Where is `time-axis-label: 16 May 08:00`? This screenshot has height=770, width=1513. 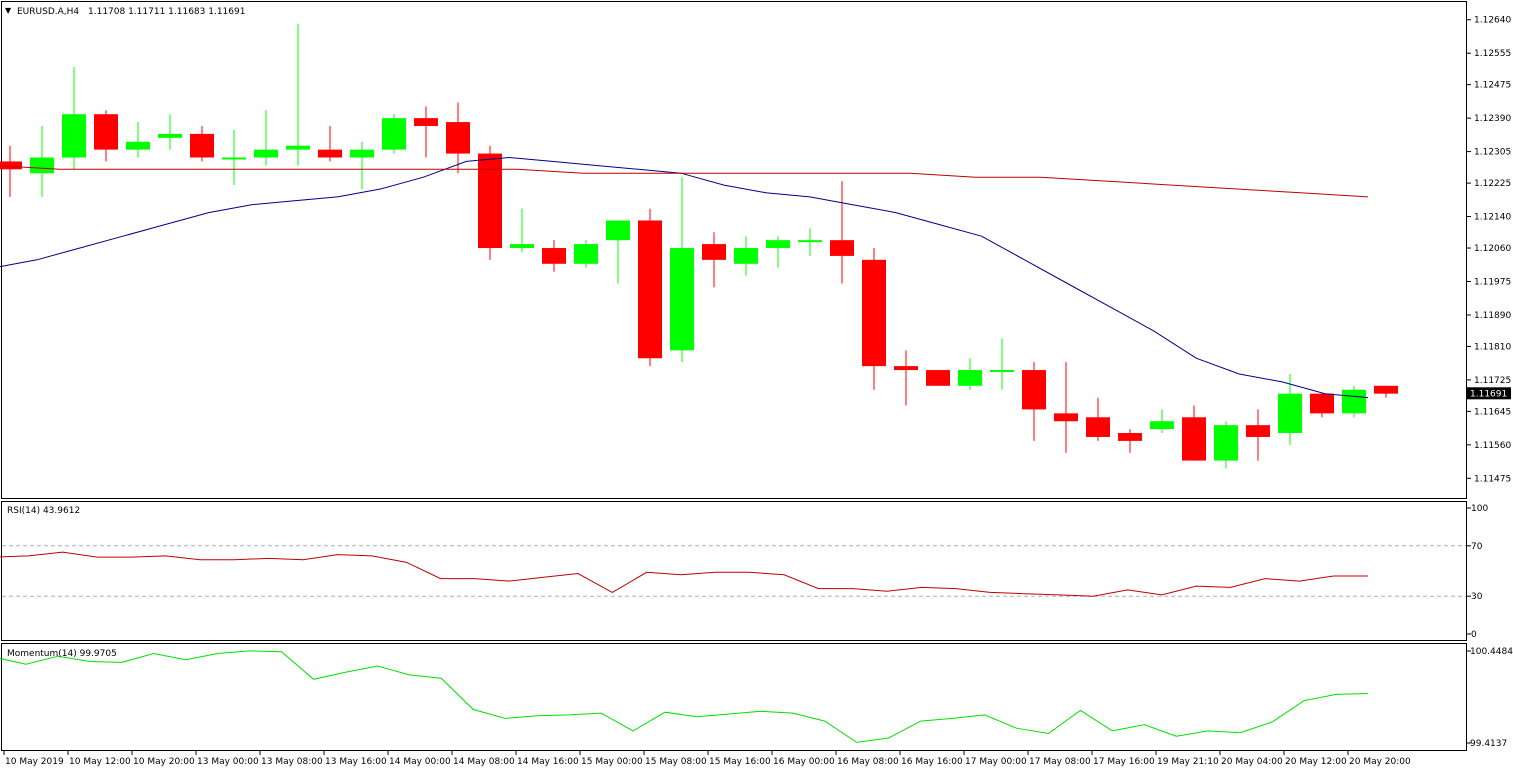
time-axis-label: 16 May 08:00 is located at coordinates (868, 762).